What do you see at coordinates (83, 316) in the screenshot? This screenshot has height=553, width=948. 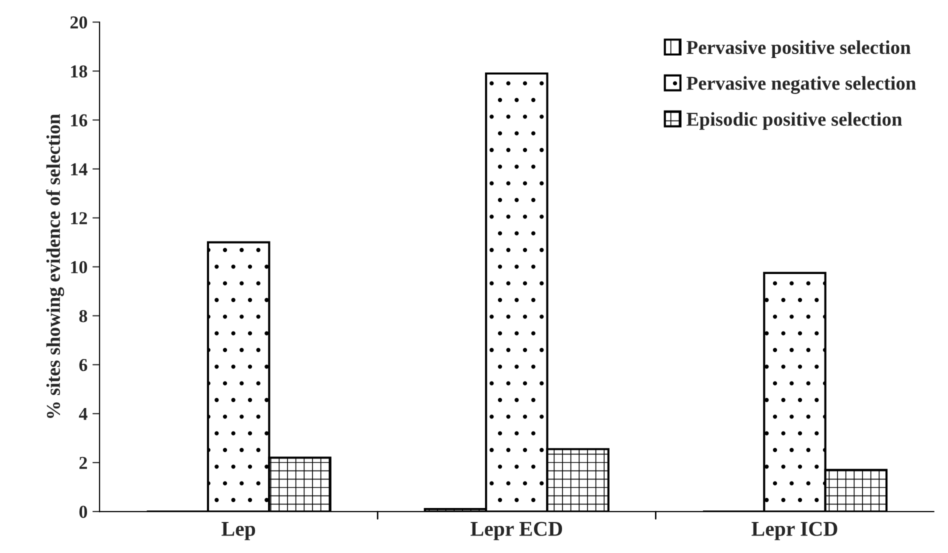 I see `y-tick-label: 8` at bounding box center [83, 316].